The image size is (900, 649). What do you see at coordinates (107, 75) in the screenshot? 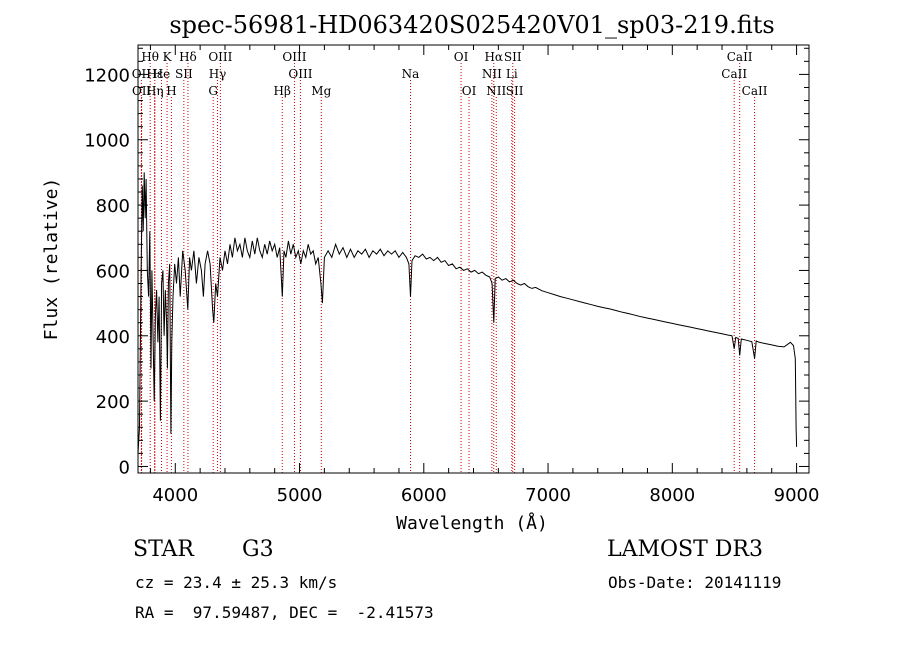
I see `y-tick-label: 1200` at bounding box center [107, 75].